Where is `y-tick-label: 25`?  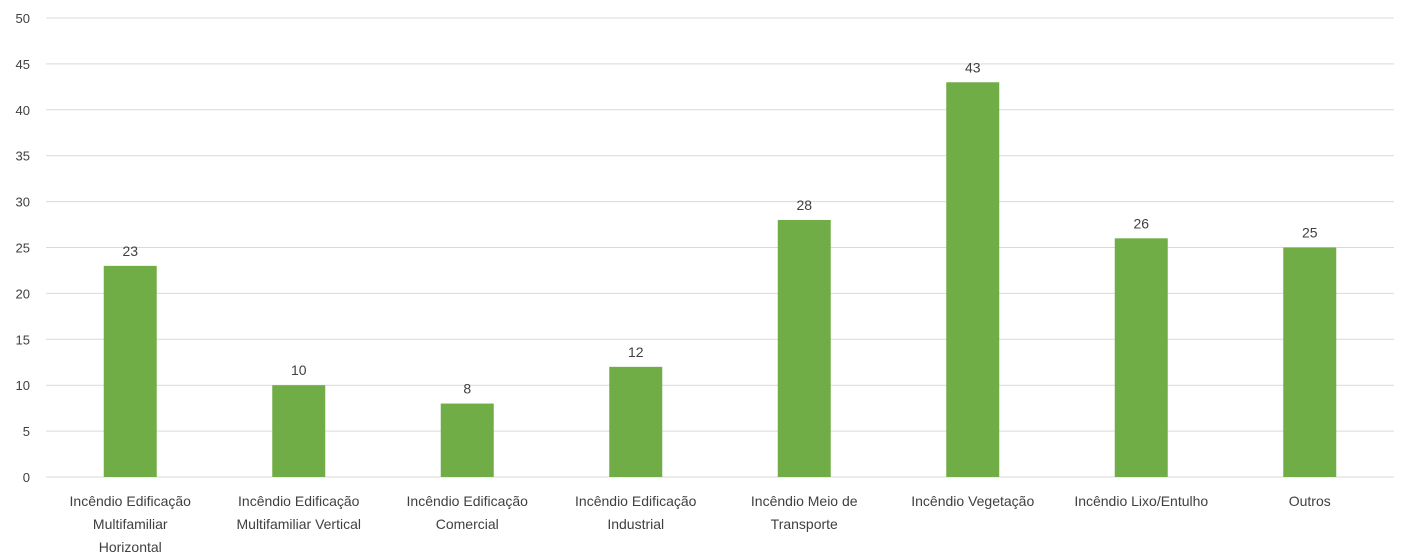 y-tick-label: 25 is located at coordinates (23, 248).